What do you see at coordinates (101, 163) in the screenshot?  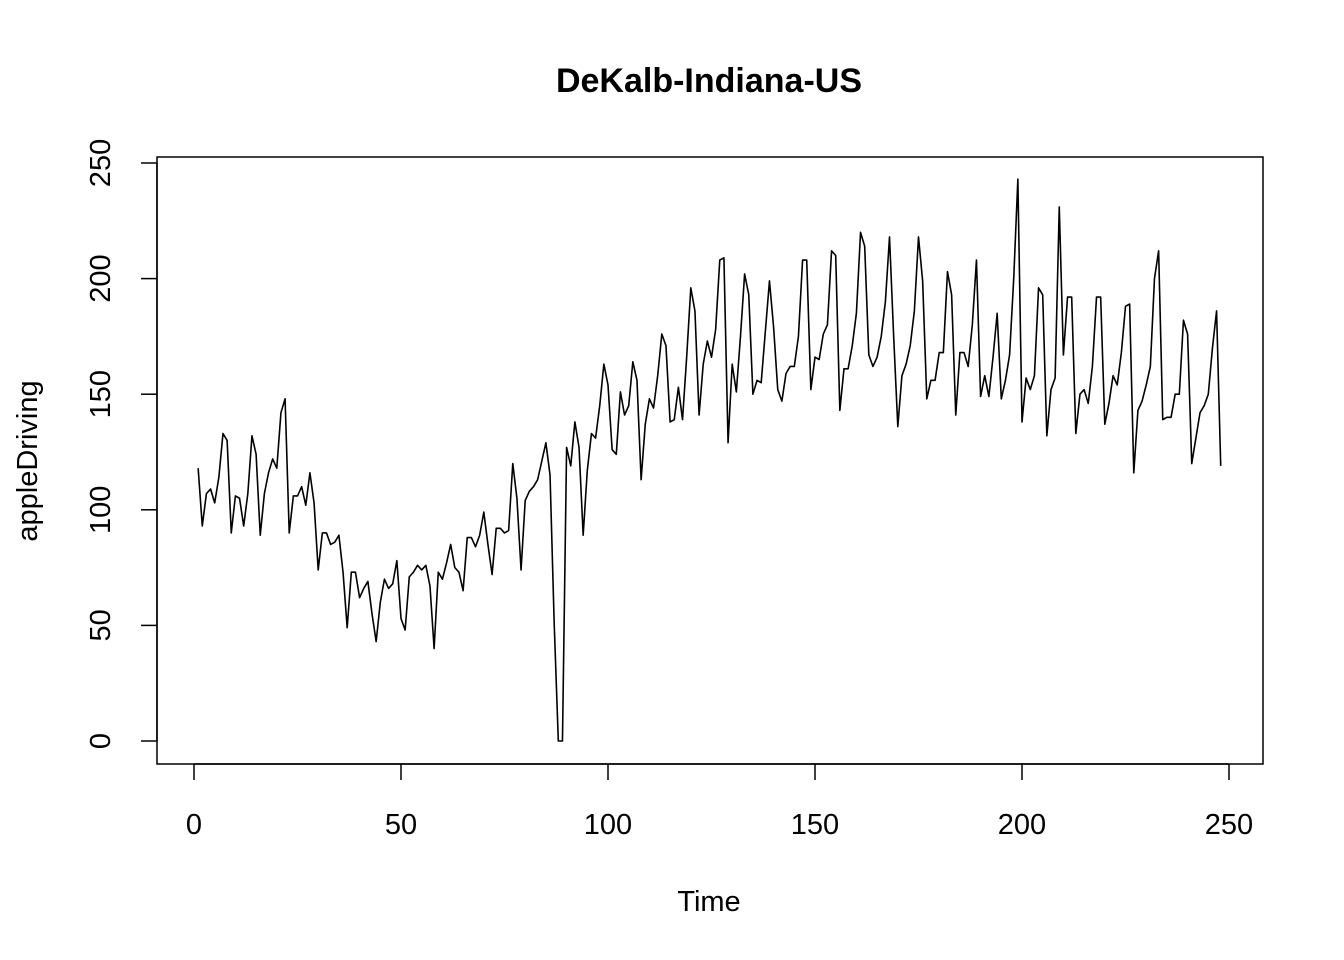 I see `y-tick-label: 250` at bounding box center [101, 163].